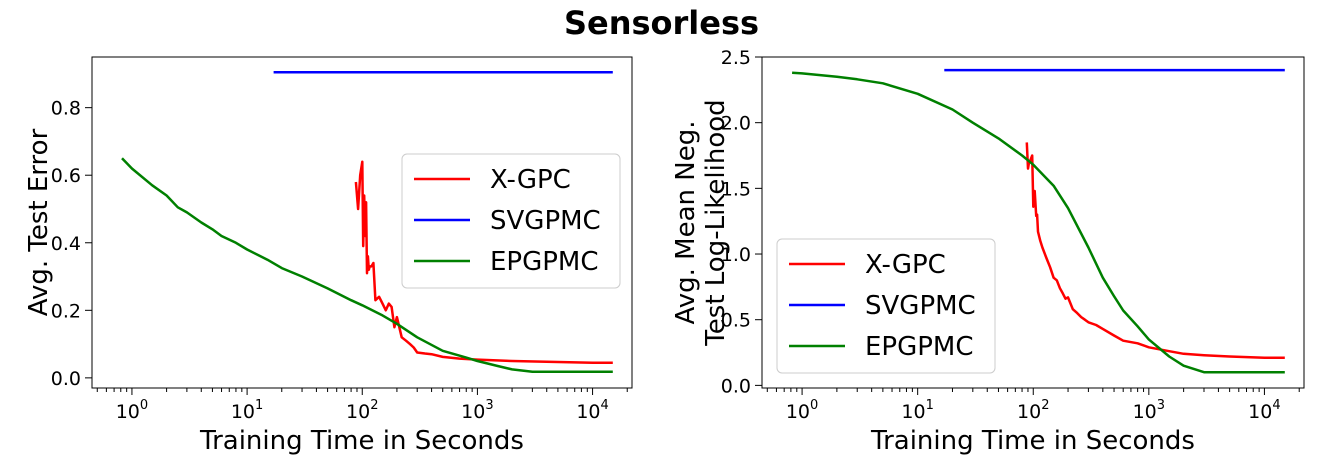 This screenshot has height=470, width=1323. I want to click on y-tick-label: 0.2, so click(66, 311).